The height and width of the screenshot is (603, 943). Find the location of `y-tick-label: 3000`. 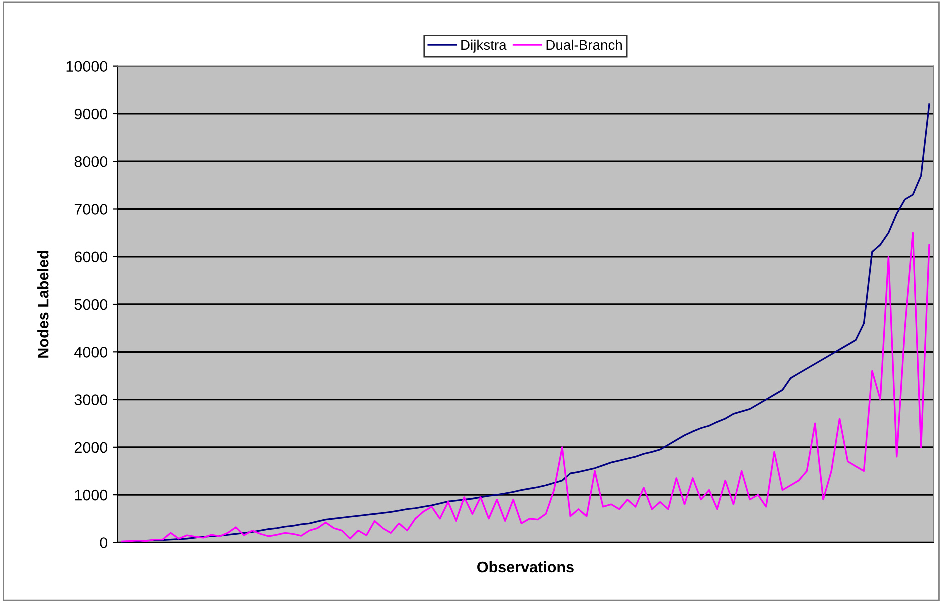

y-tick-label: 3000 is located at coordinates (91, 400).